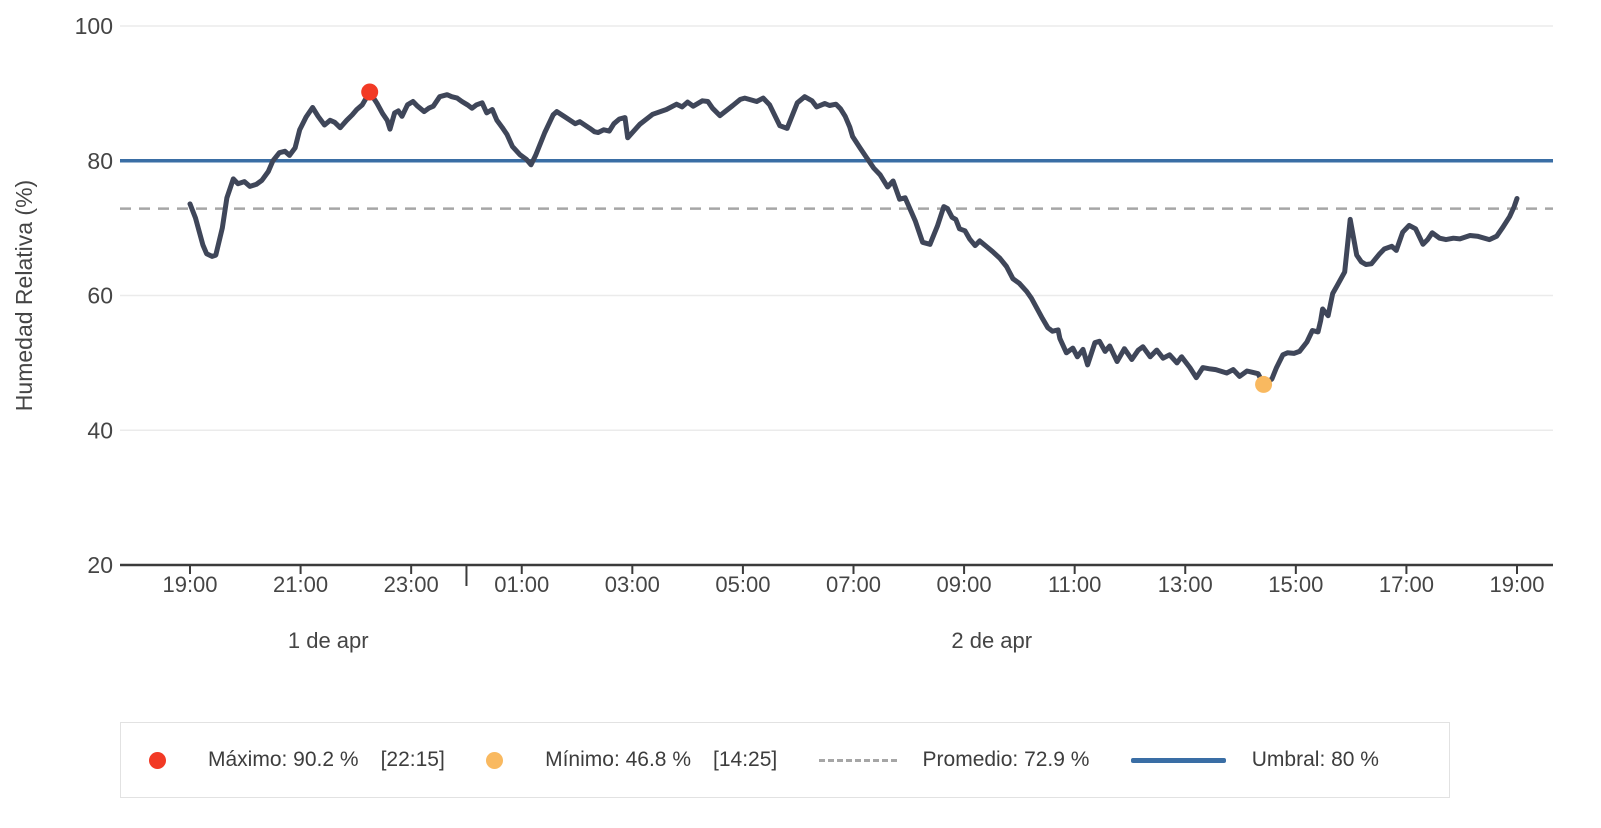 This screenshot has width=1601, height=828. Describe the element at coordinates (283, 759) in the screenshot. I see `legend-label-maximo: Máximo: 90.2 %` at that location.